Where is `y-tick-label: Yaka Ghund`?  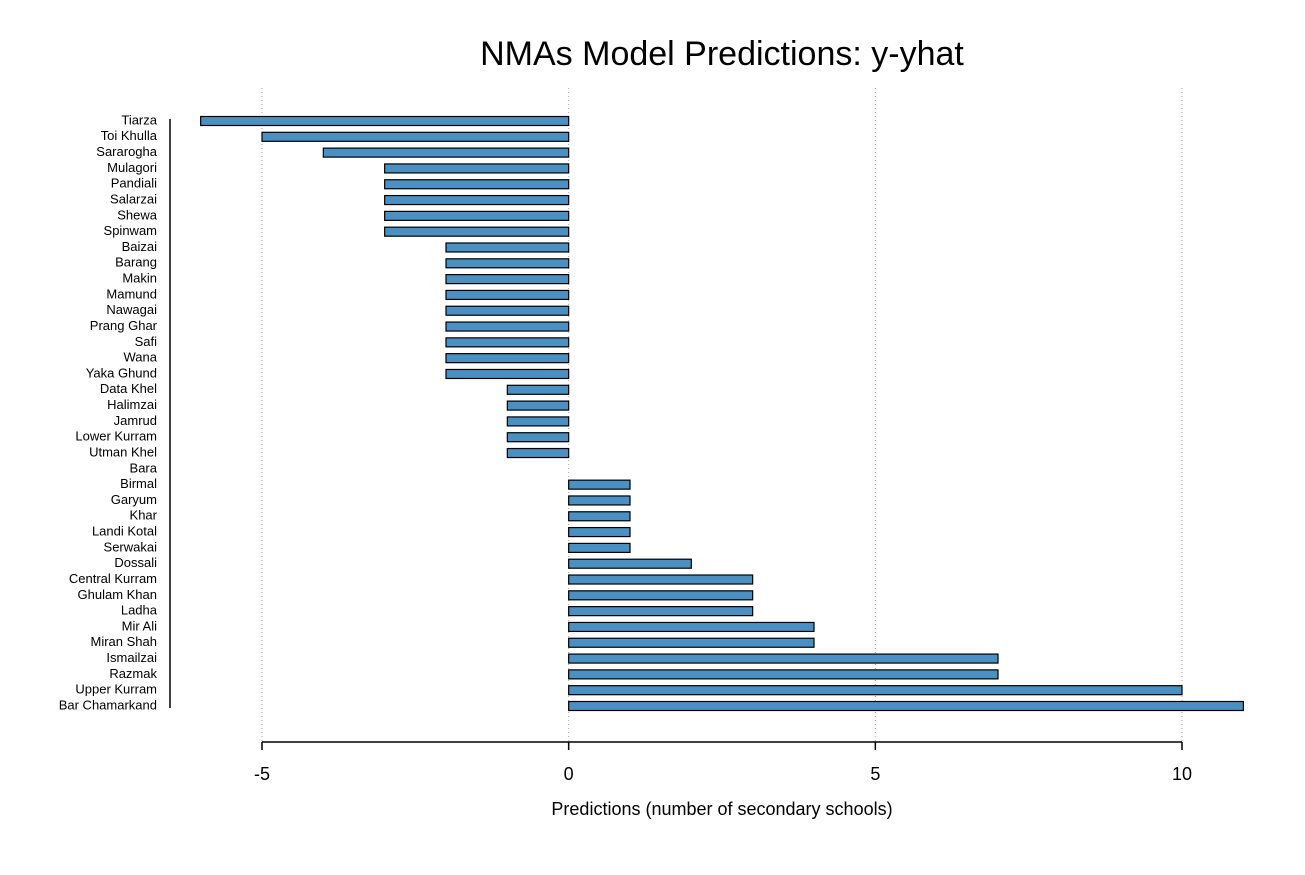 y-tick-label: Yaka Ghund is located at coordinates (121, 372).